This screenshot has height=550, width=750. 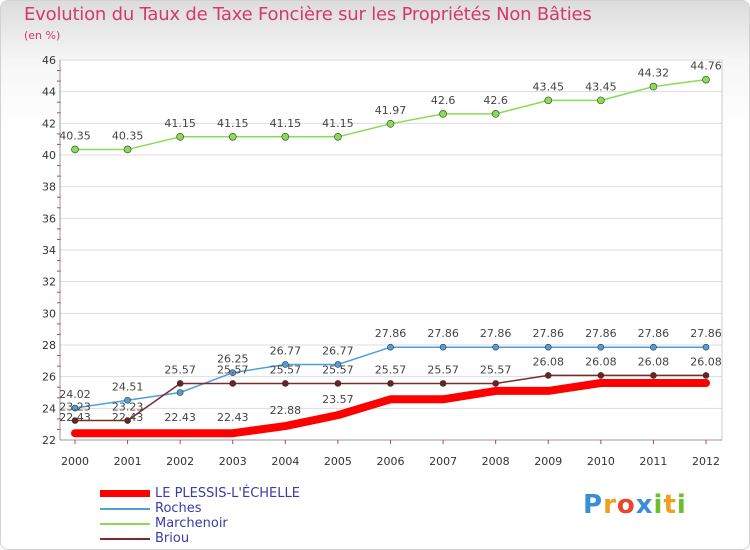 I want to click on x-tick-label: 2006, so click(x=391, y=461).